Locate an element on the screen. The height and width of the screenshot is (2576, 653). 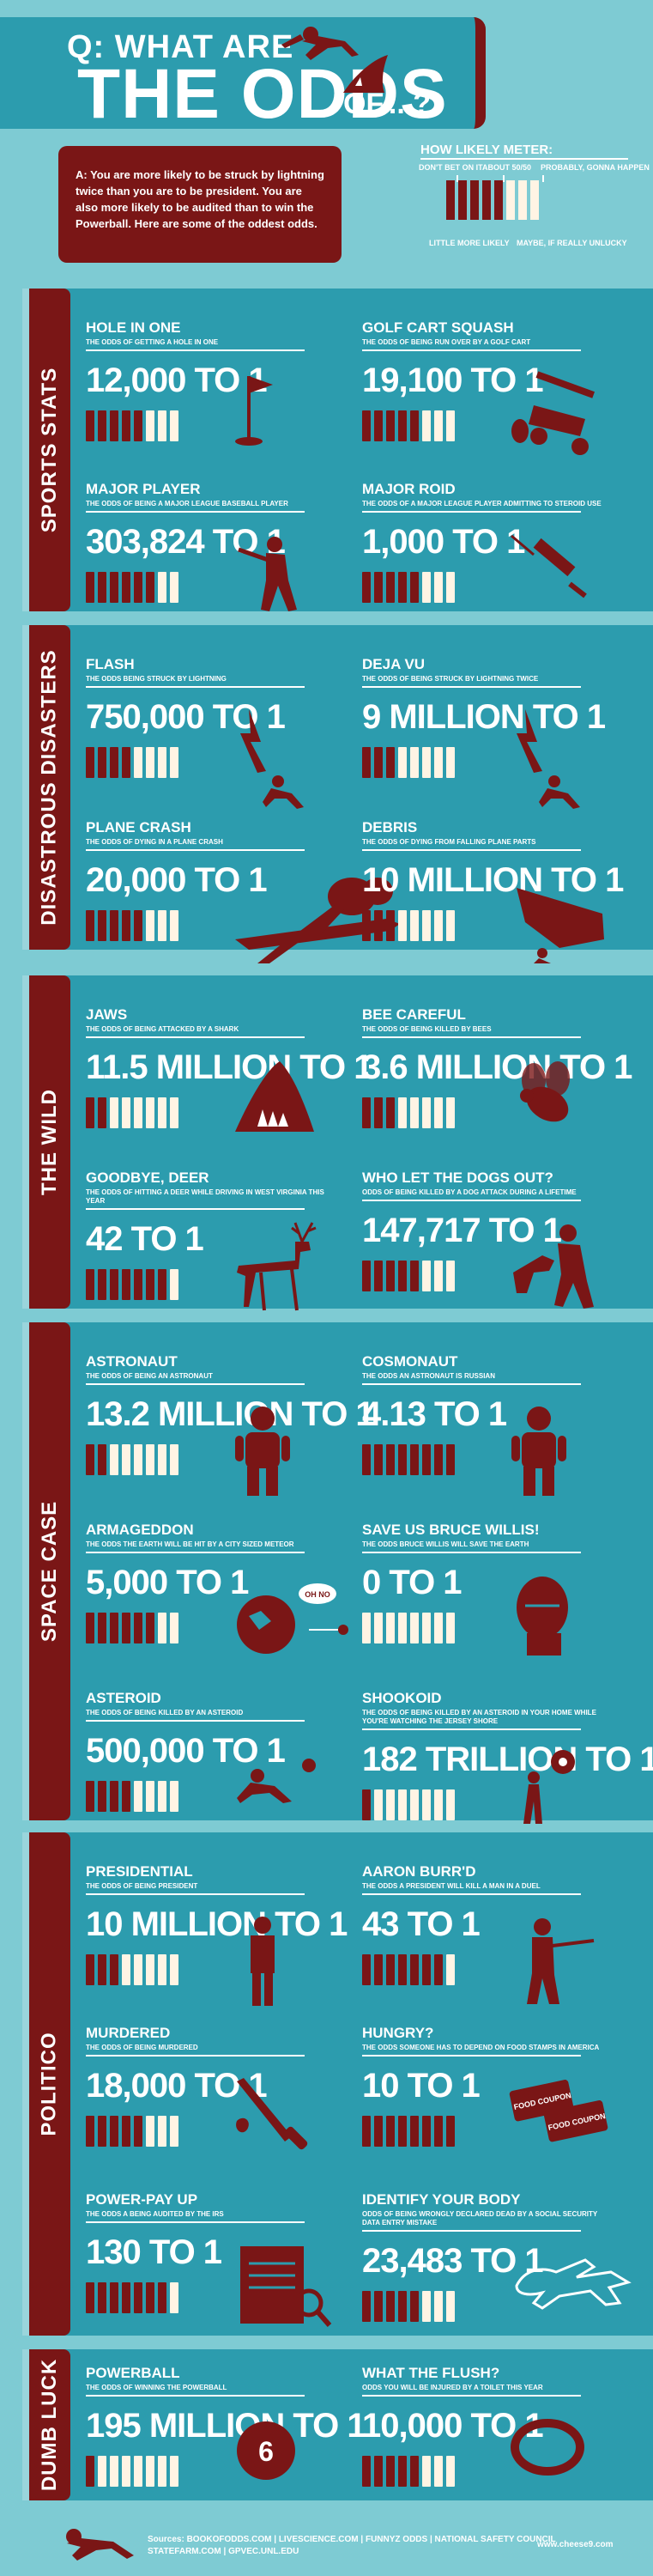
section-tab: SPACE CASE is located at coordinates (49, 1571).